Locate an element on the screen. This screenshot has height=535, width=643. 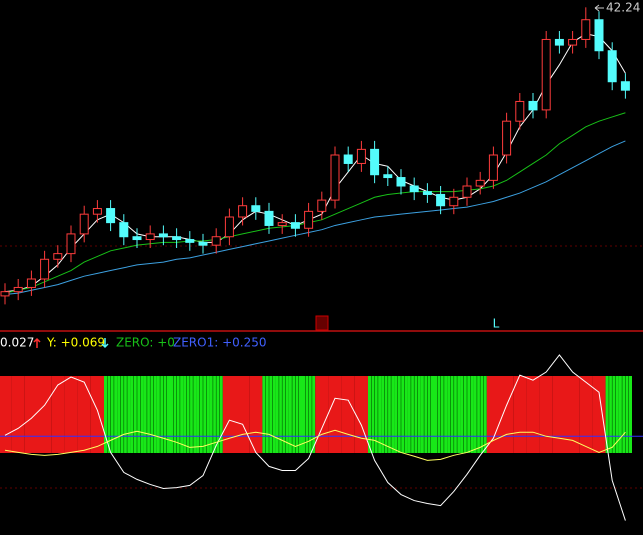
marker: L is located at coordinates (496, 324).